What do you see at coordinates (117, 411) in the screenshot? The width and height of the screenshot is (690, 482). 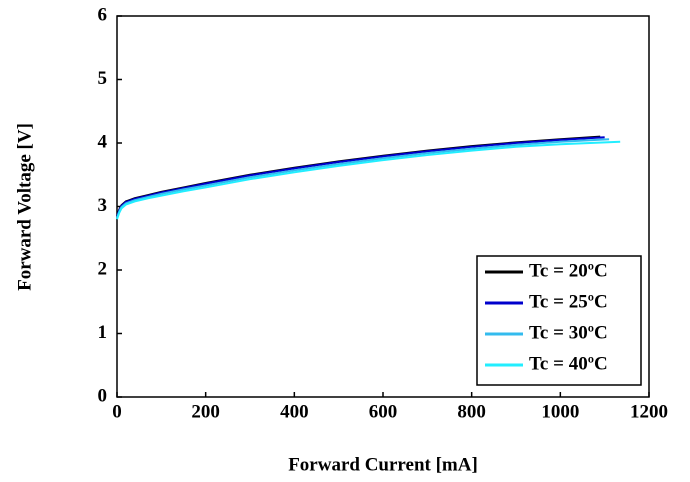 I see `x-tick-label: 0` at bounding box center [117, 411].